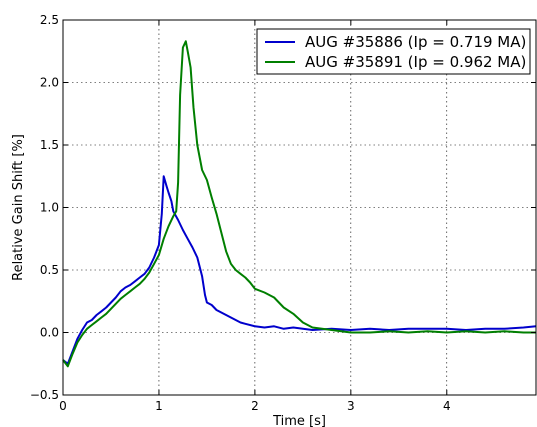 The width and height of the screenshot is (537, 427). What do you see at coordinates (415, 62) in the screenshot?
I see `legend-entry-series-2: AUG #35891 (Ip = 0.962 MA)` at bounding box center [415, 62].